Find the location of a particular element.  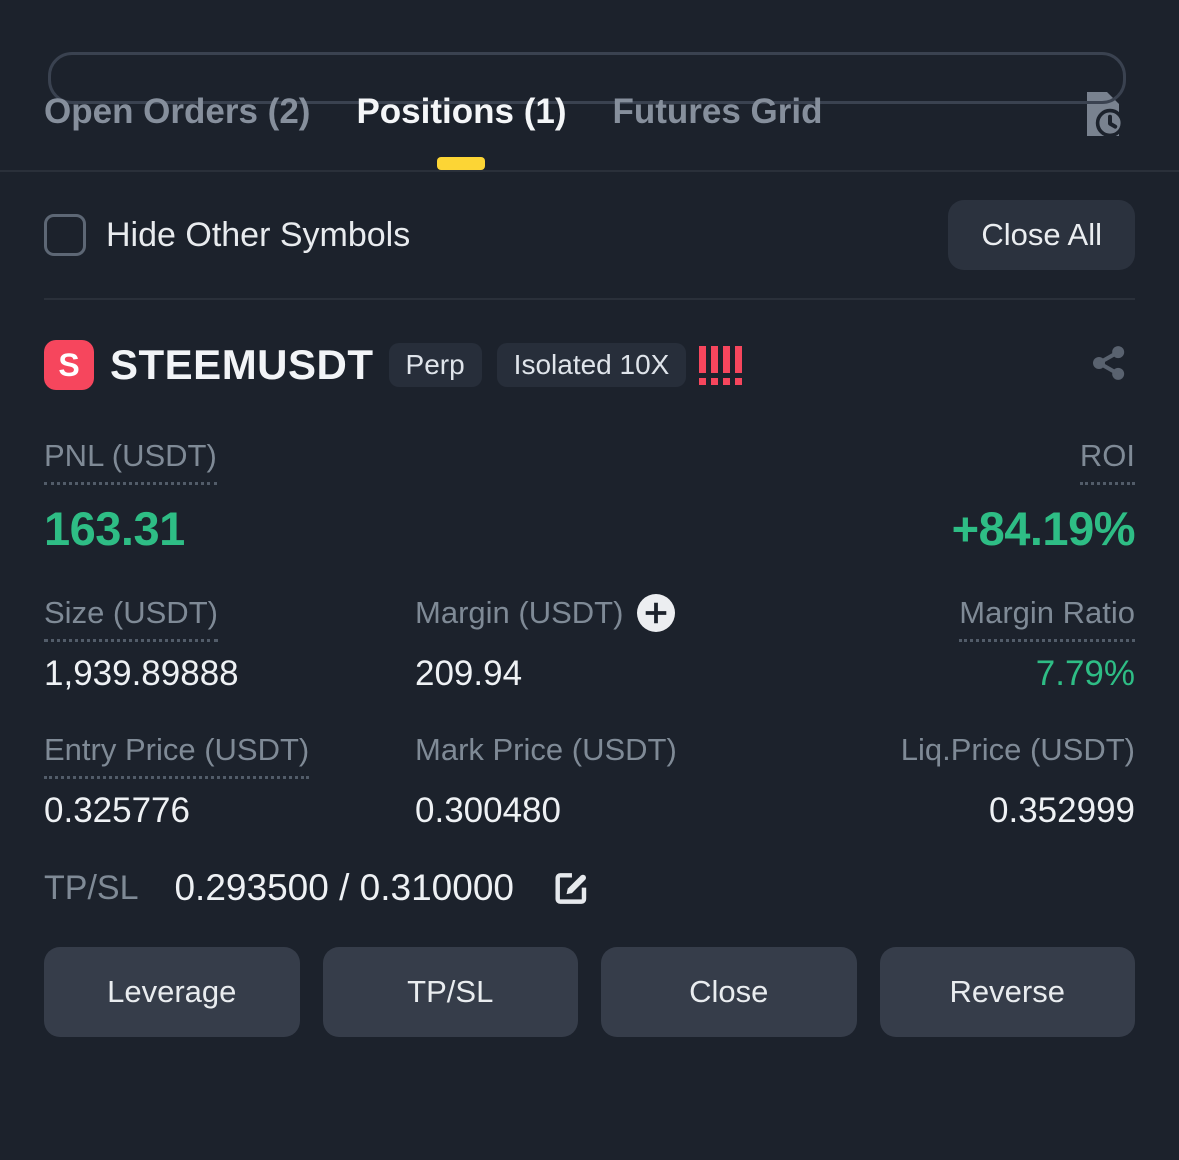

tpsl-row: TP/SL 0.293500 / 0.310000 is located at coordinates (589, 888).